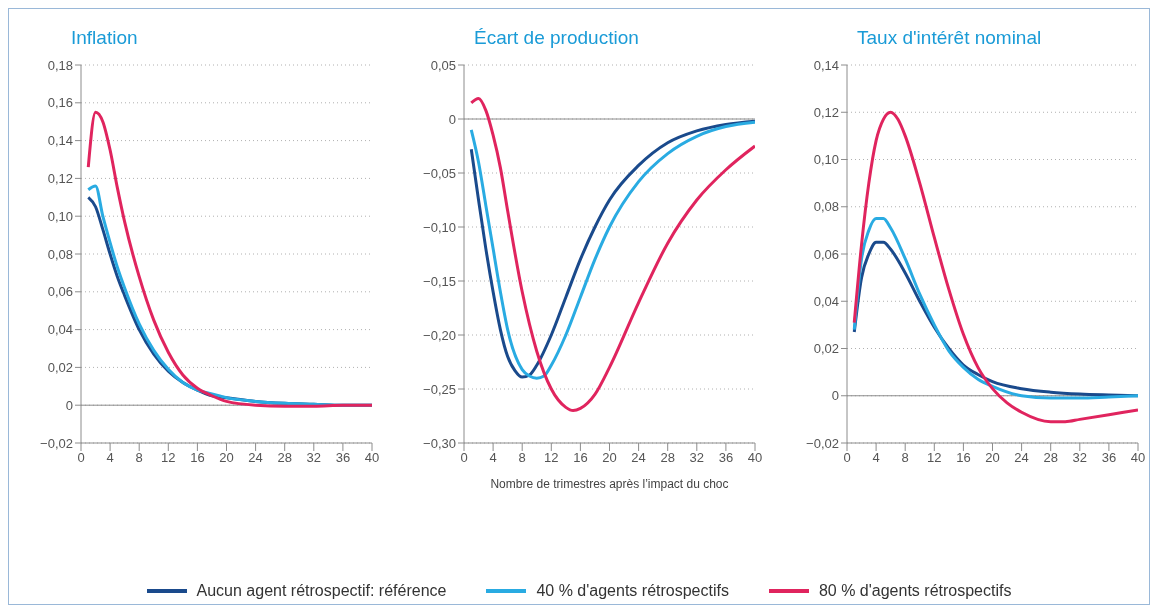  Describe the element at coordinates (439, 173) in the screenshot. I see `y-tick-label: −0,05` at that location.